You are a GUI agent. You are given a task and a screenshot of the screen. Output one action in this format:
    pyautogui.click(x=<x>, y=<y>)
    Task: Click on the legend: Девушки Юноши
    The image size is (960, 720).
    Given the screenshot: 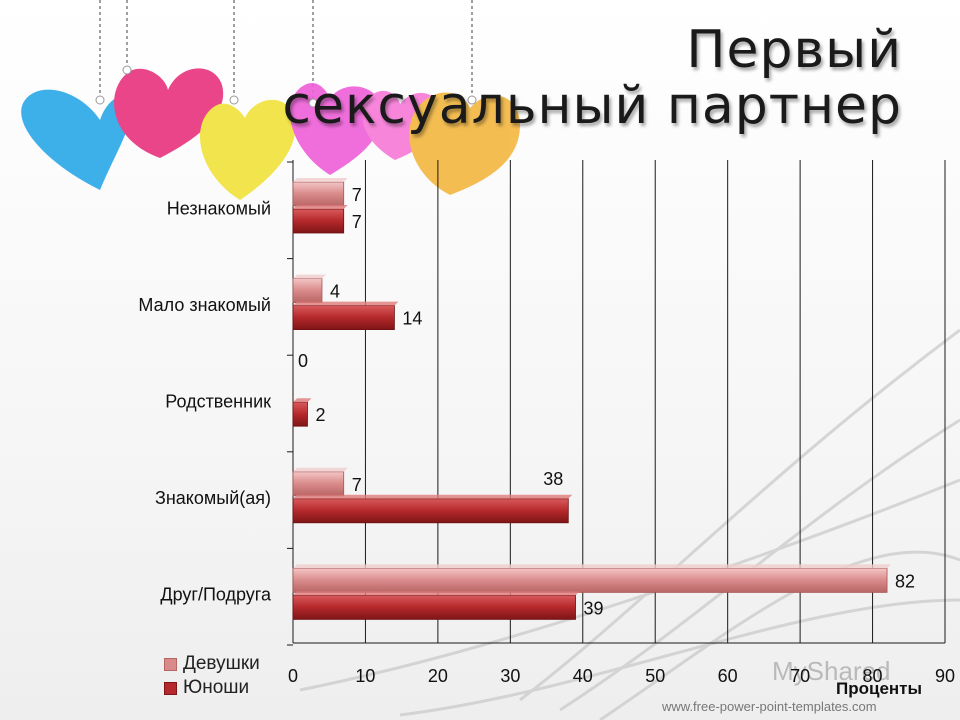 What is the action you would take?
    pyautogui.click(x=212, y=676)
    